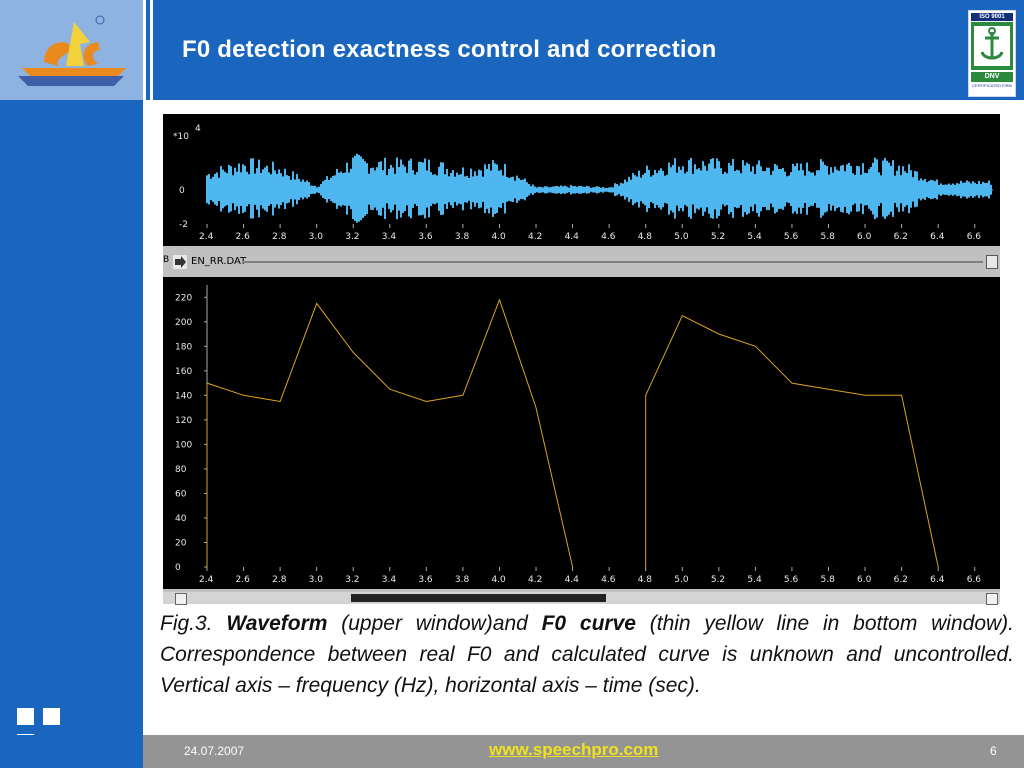 The height and width of the screenshot is (768, 1024). What do you see at coordinates (901, 580) in the screenshot?
I see `f0-x-tick-label: 6.2` at bounding box center [901, 580].